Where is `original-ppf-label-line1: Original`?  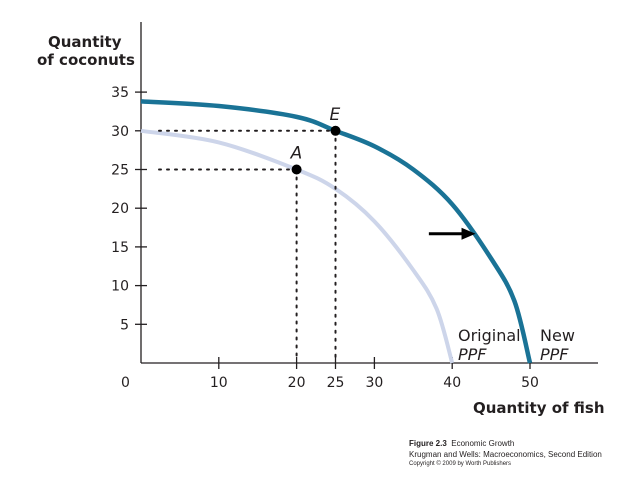
original-ppf-label-line1: Original is located at coordinates (489, 335).